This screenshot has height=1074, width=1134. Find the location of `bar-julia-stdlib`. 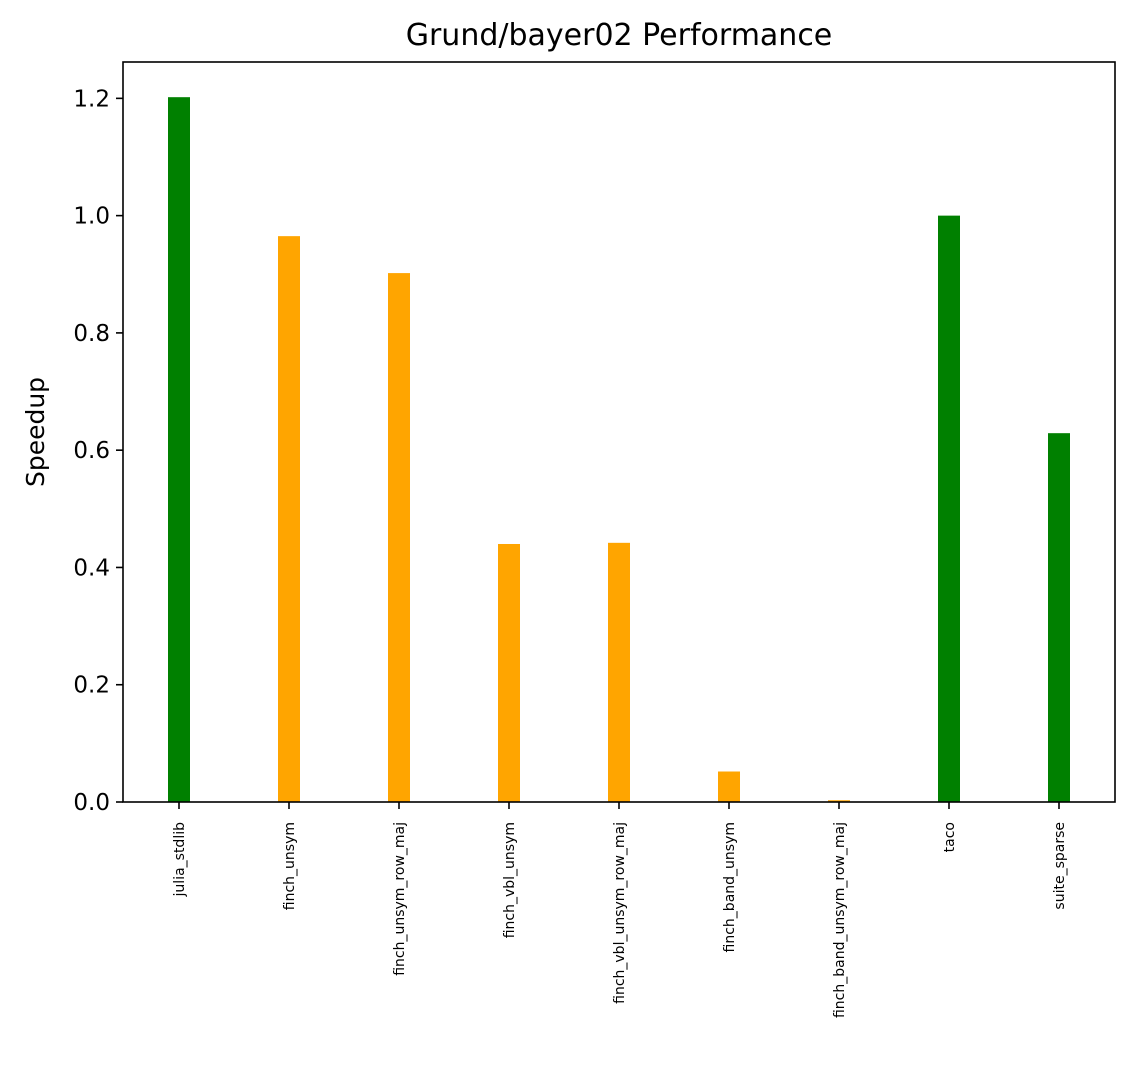

bar-julia-stdlib is located at coordinates (179, 449).